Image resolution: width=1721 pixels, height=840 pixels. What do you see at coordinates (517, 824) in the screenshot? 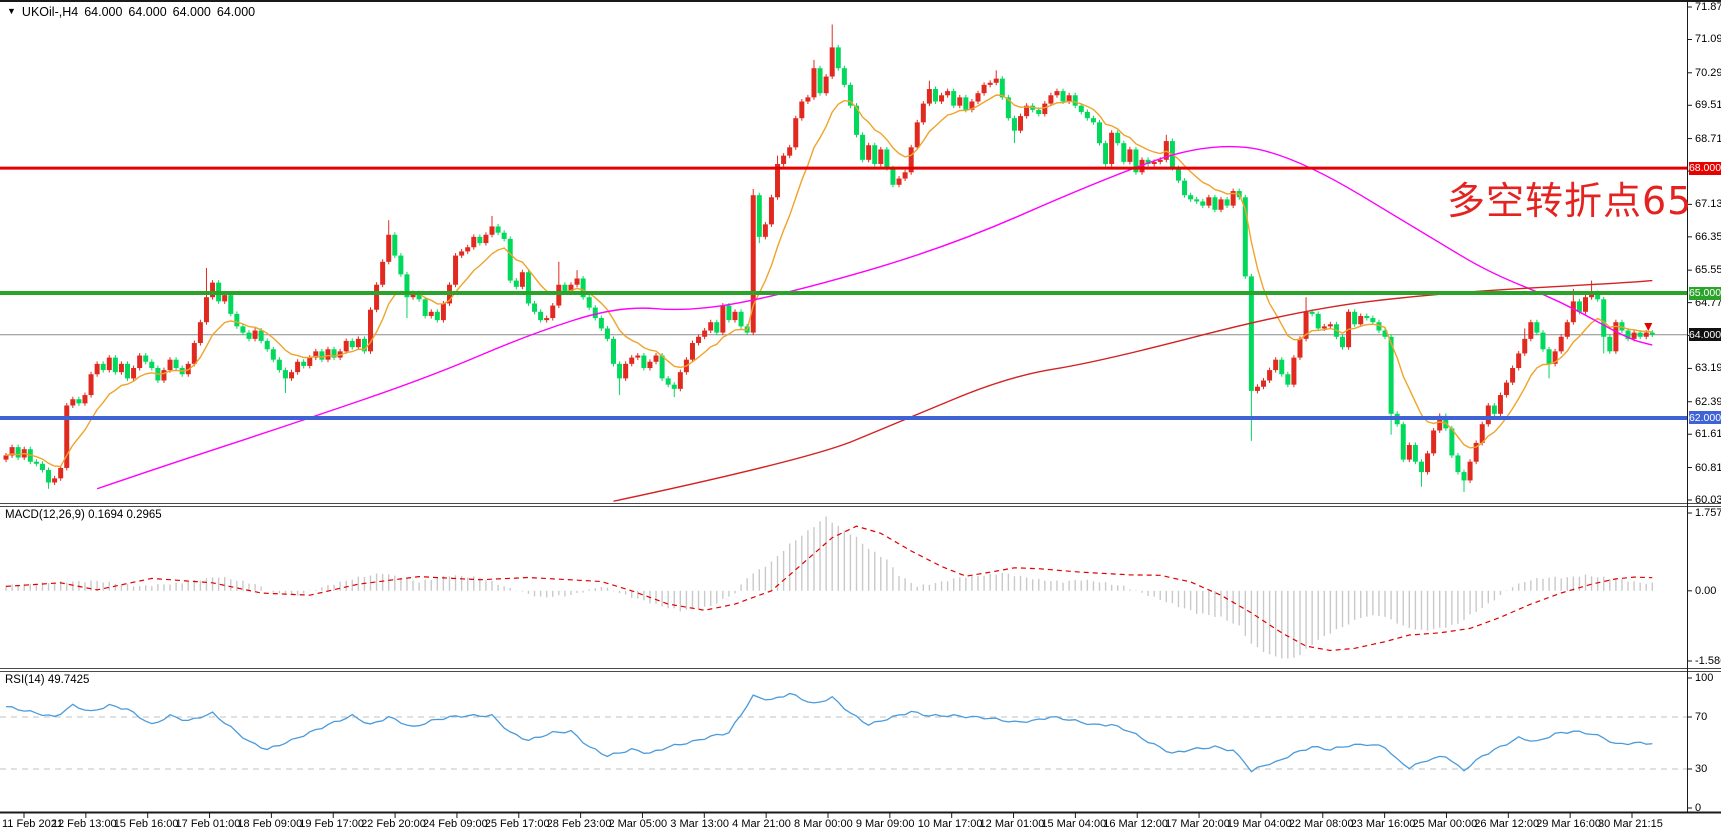
I see `time-tick-label: 25 Feb 17:00` at bounding box center [517, 824].